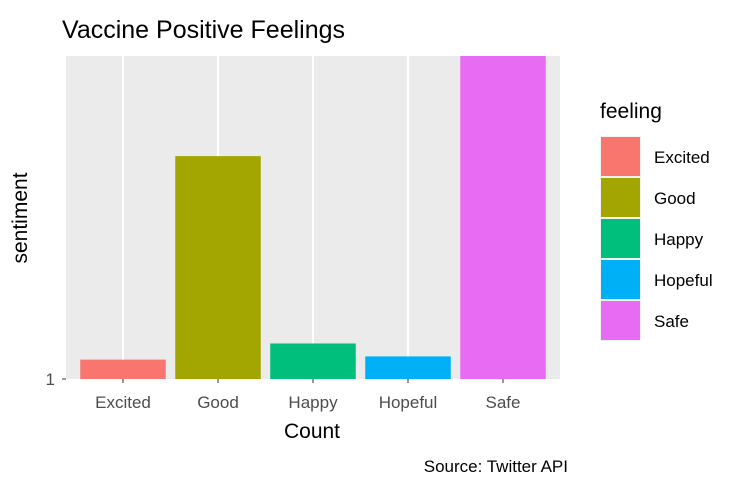  I want to click on bar-happy, so click(313, 361).